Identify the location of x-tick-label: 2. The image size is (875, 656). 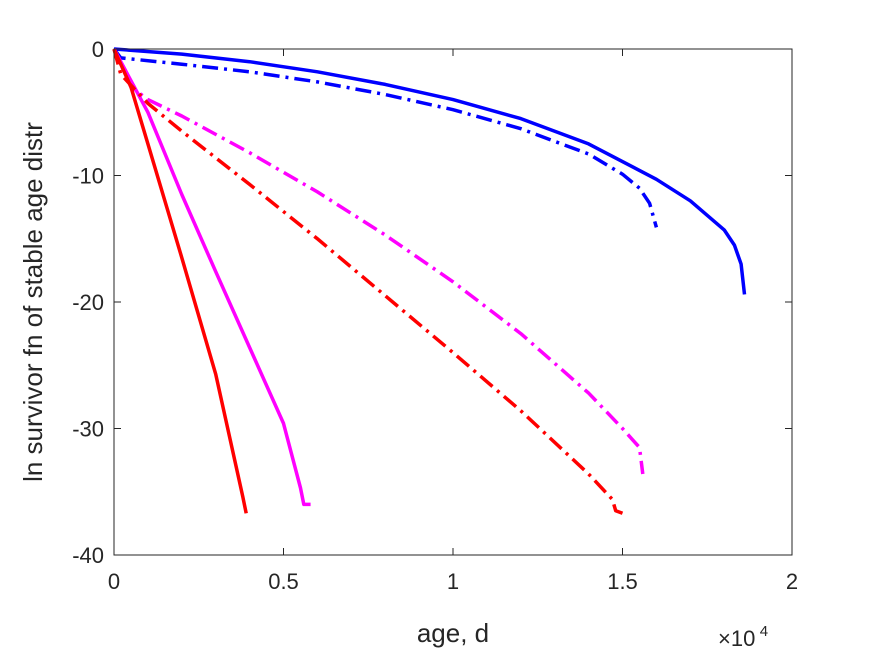
(792, 581).